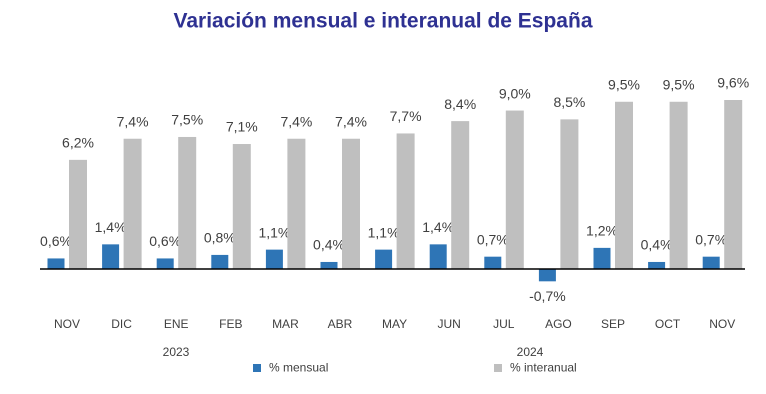 The width and height of the screenshot is (766, 394). I want to click on data-label: 9,6%, so click(733, 83).